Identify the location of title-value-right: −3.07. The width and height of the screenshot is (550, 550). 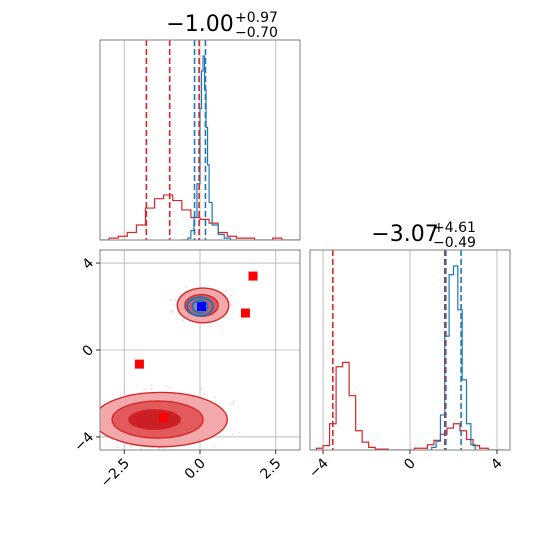
(404, 234).